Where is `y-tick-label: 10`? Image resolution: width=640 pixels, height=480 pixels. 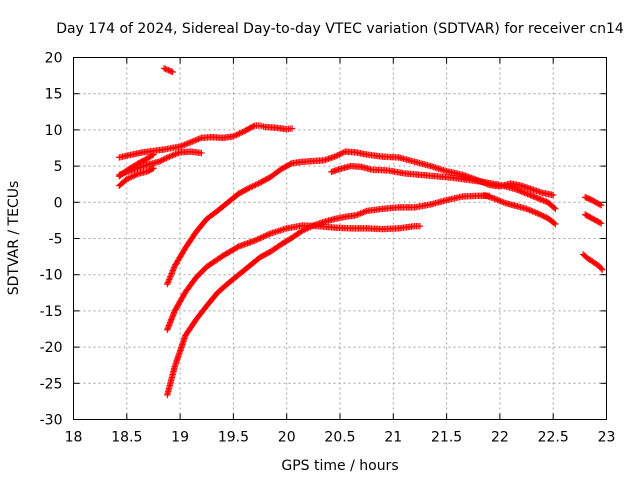 y-tick-label: 10 is located at coordinates (54, 131).